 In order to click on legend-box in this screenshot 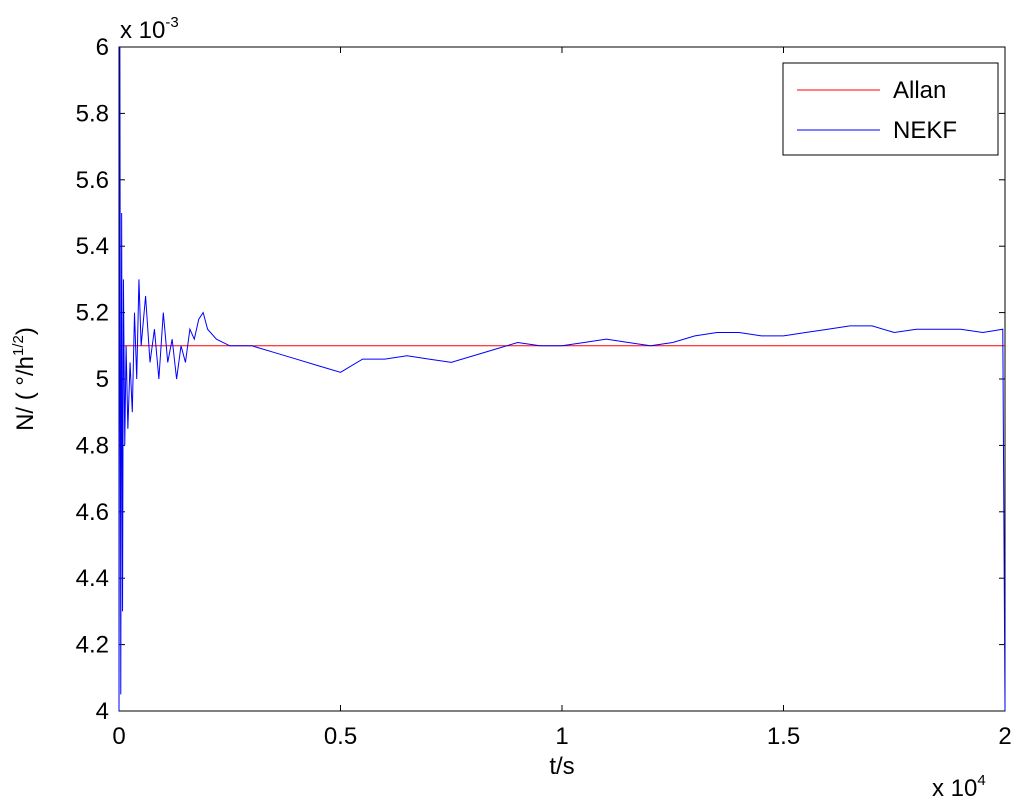, I will do `click(890, 109)`.